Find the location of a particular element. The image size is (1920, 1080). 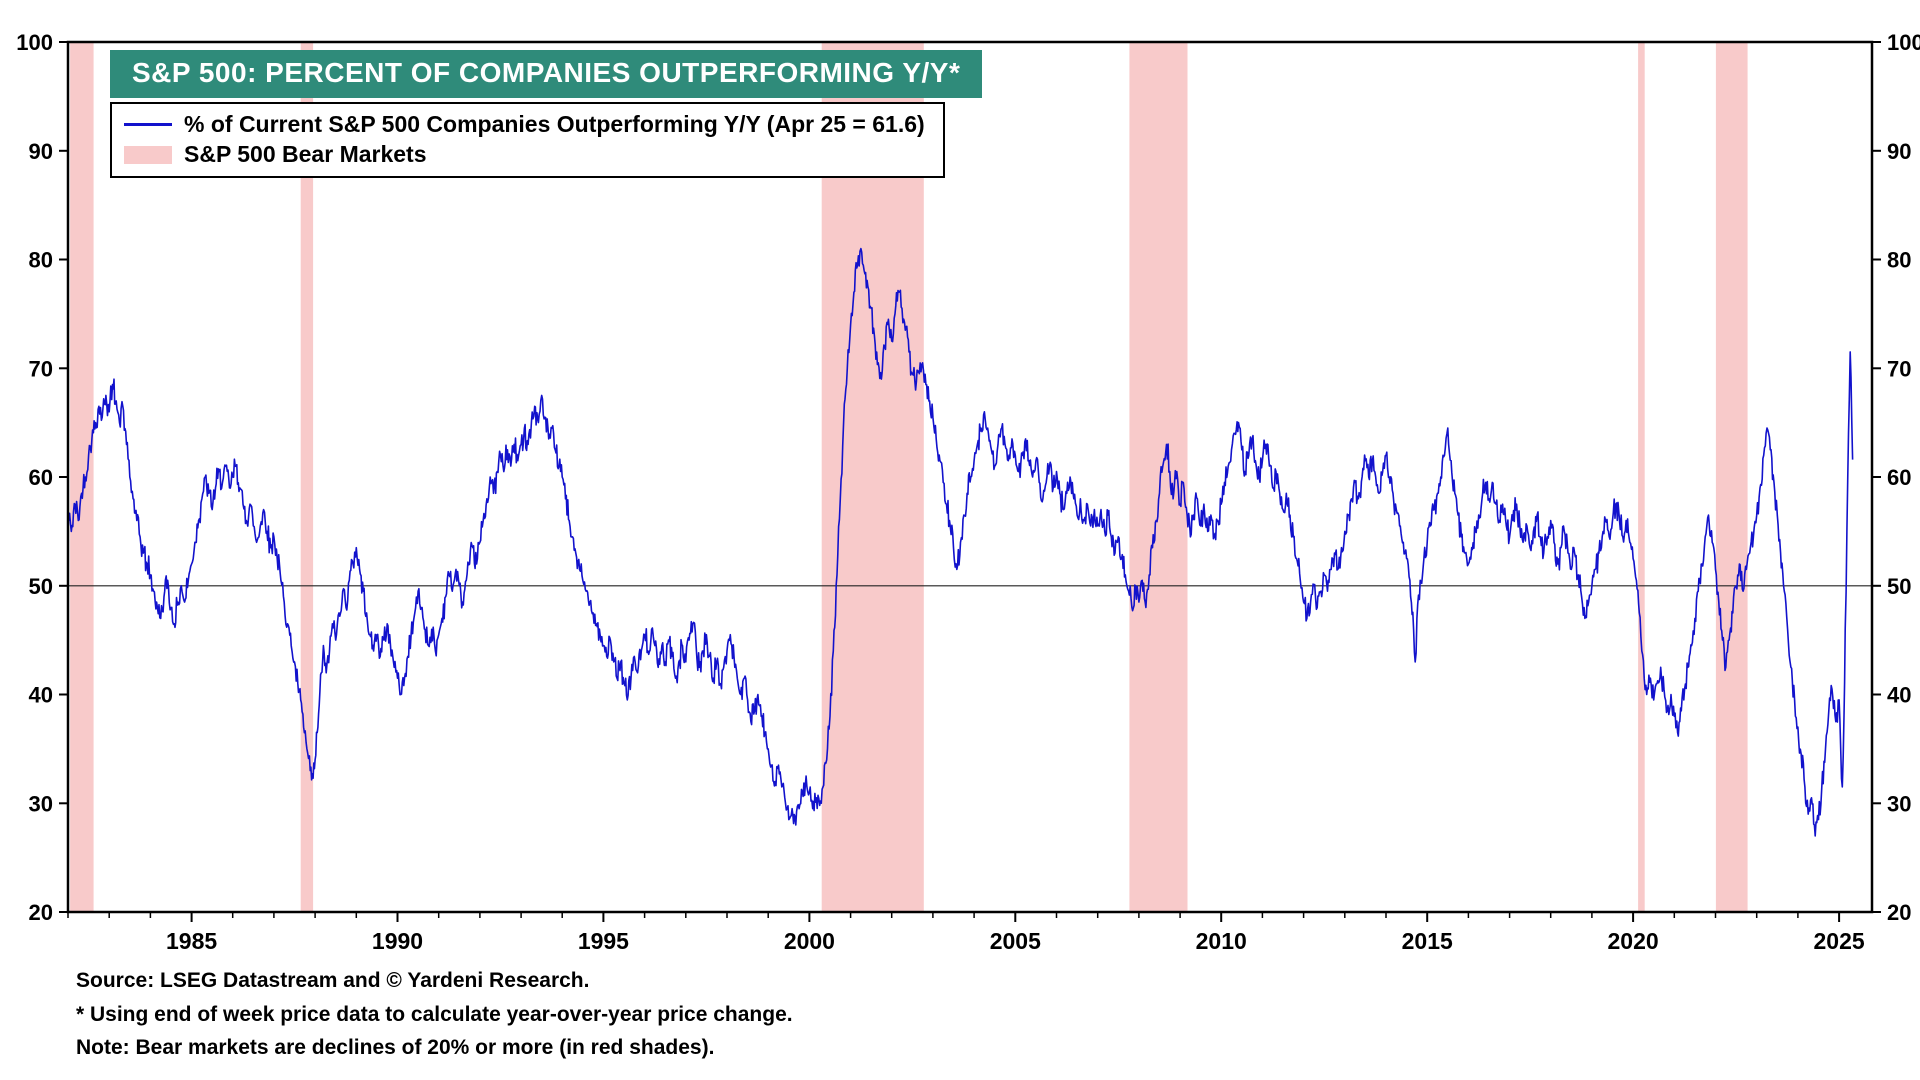

svg-text: 1985 is located at coordinates (191, 941).